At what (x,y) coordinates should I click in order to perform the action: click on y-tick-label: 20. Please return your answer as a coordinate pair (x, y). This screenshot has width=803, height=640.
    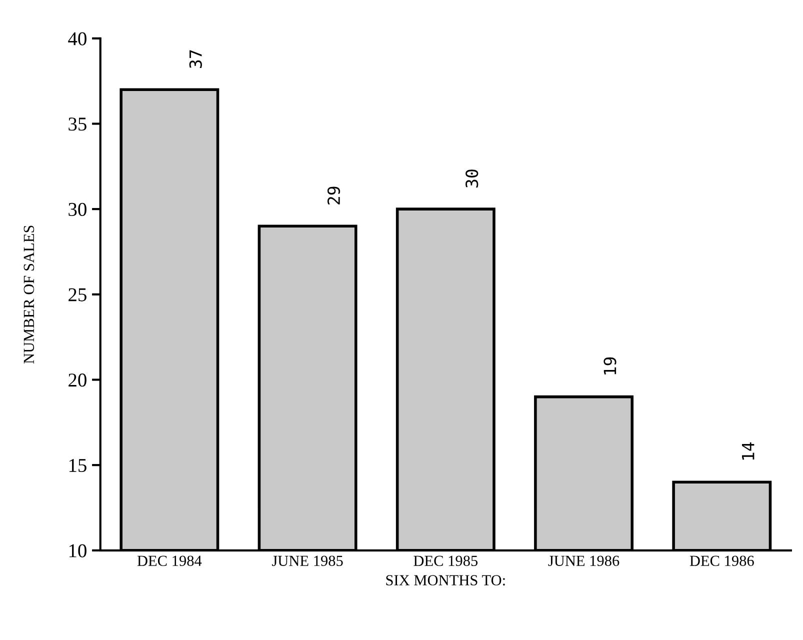
    Looking at the image, I should click on (77, 380).